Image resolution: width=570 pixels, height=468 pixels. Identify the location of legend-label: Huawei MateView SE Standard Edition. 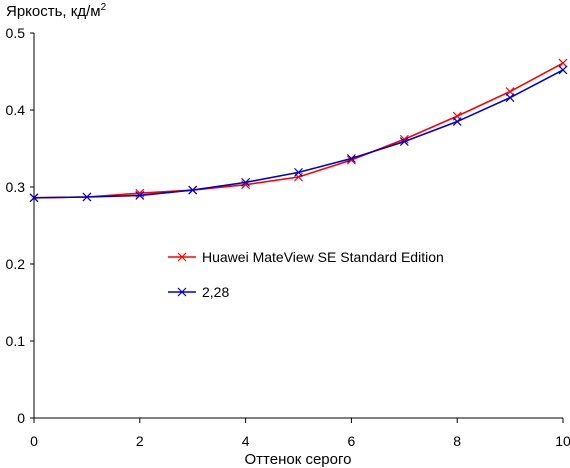
(323, 257).